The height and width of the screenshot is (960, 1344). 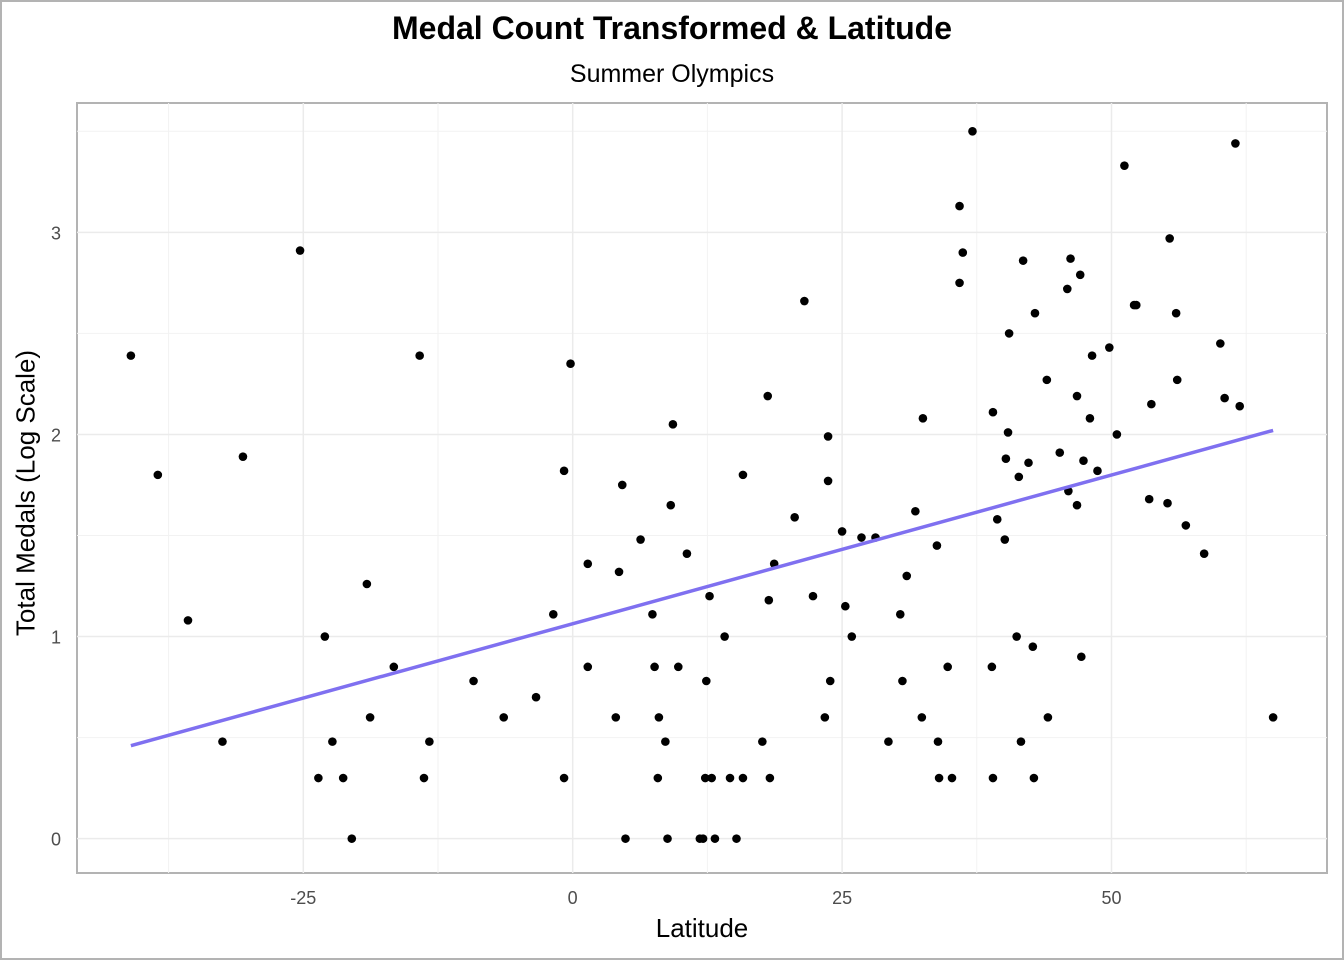 I want to click on x-tick-label: 0, so click(x=573, y=898).